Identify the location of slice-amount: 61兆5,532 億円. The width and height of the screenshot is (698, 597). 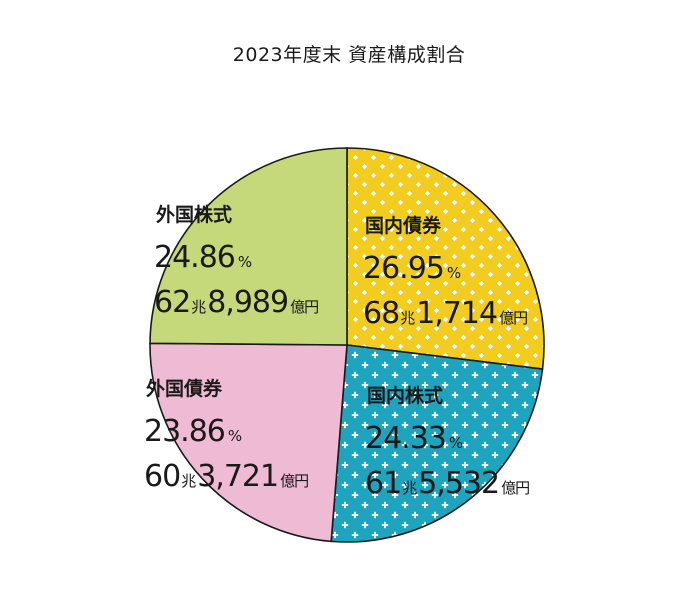
(447, 483).